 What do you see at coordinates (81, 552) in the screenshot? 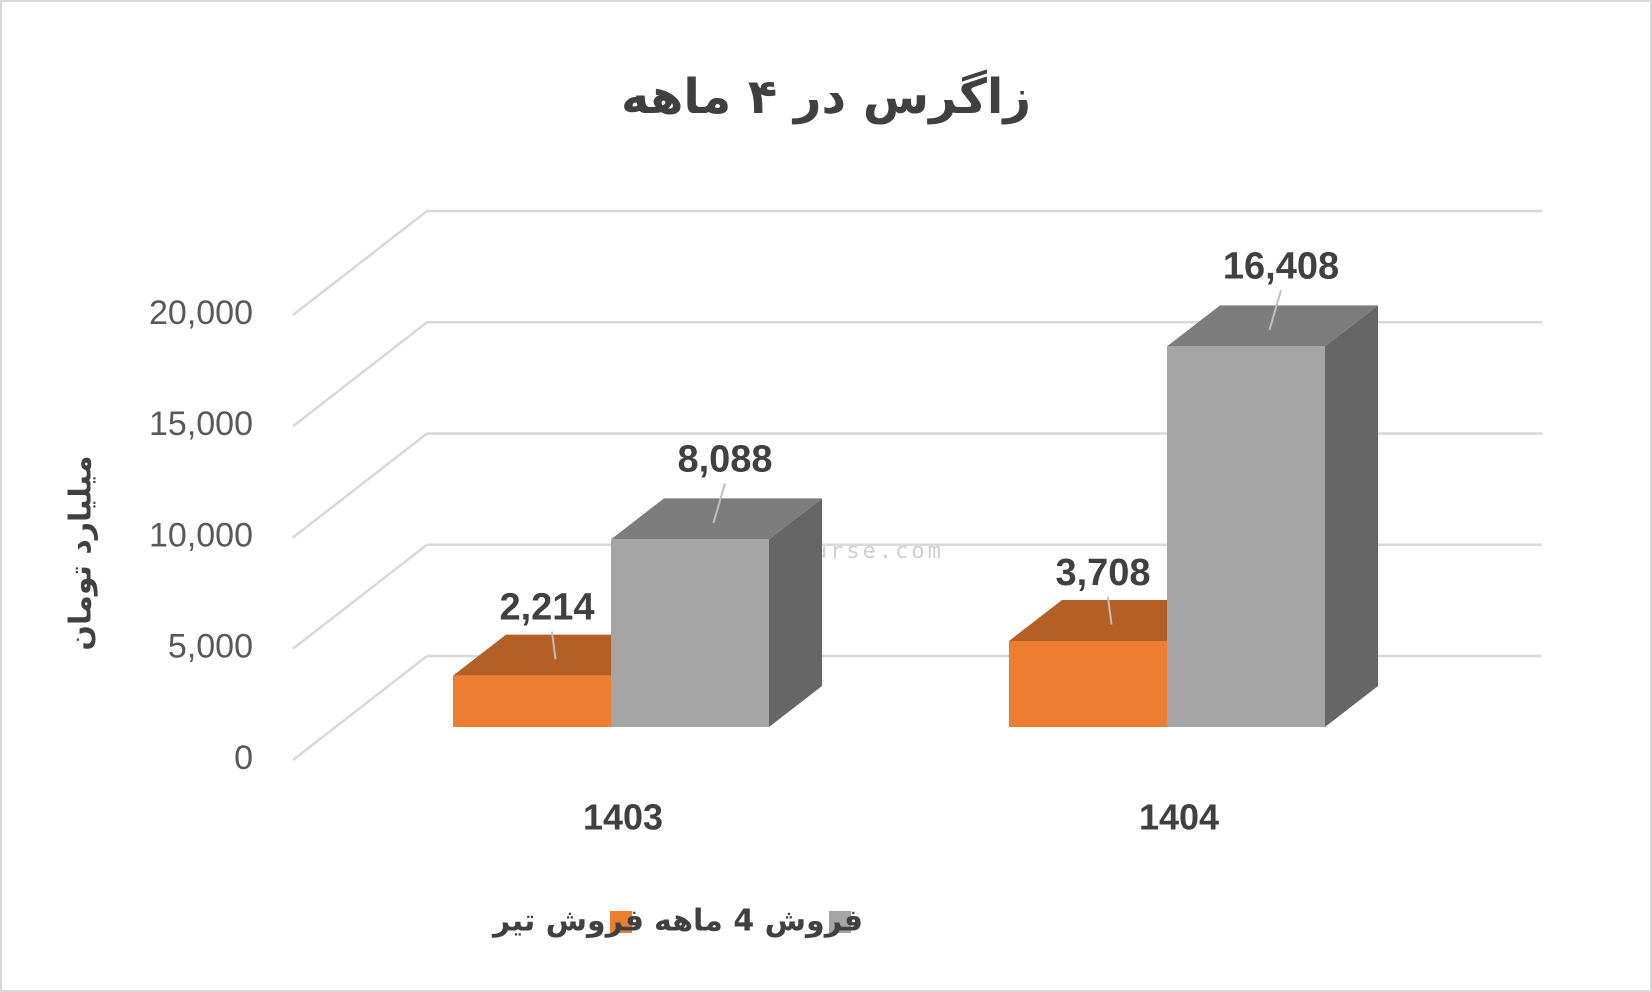
I see `y-axis-label: میلیارد تومان` at bounding box center [81, 552].